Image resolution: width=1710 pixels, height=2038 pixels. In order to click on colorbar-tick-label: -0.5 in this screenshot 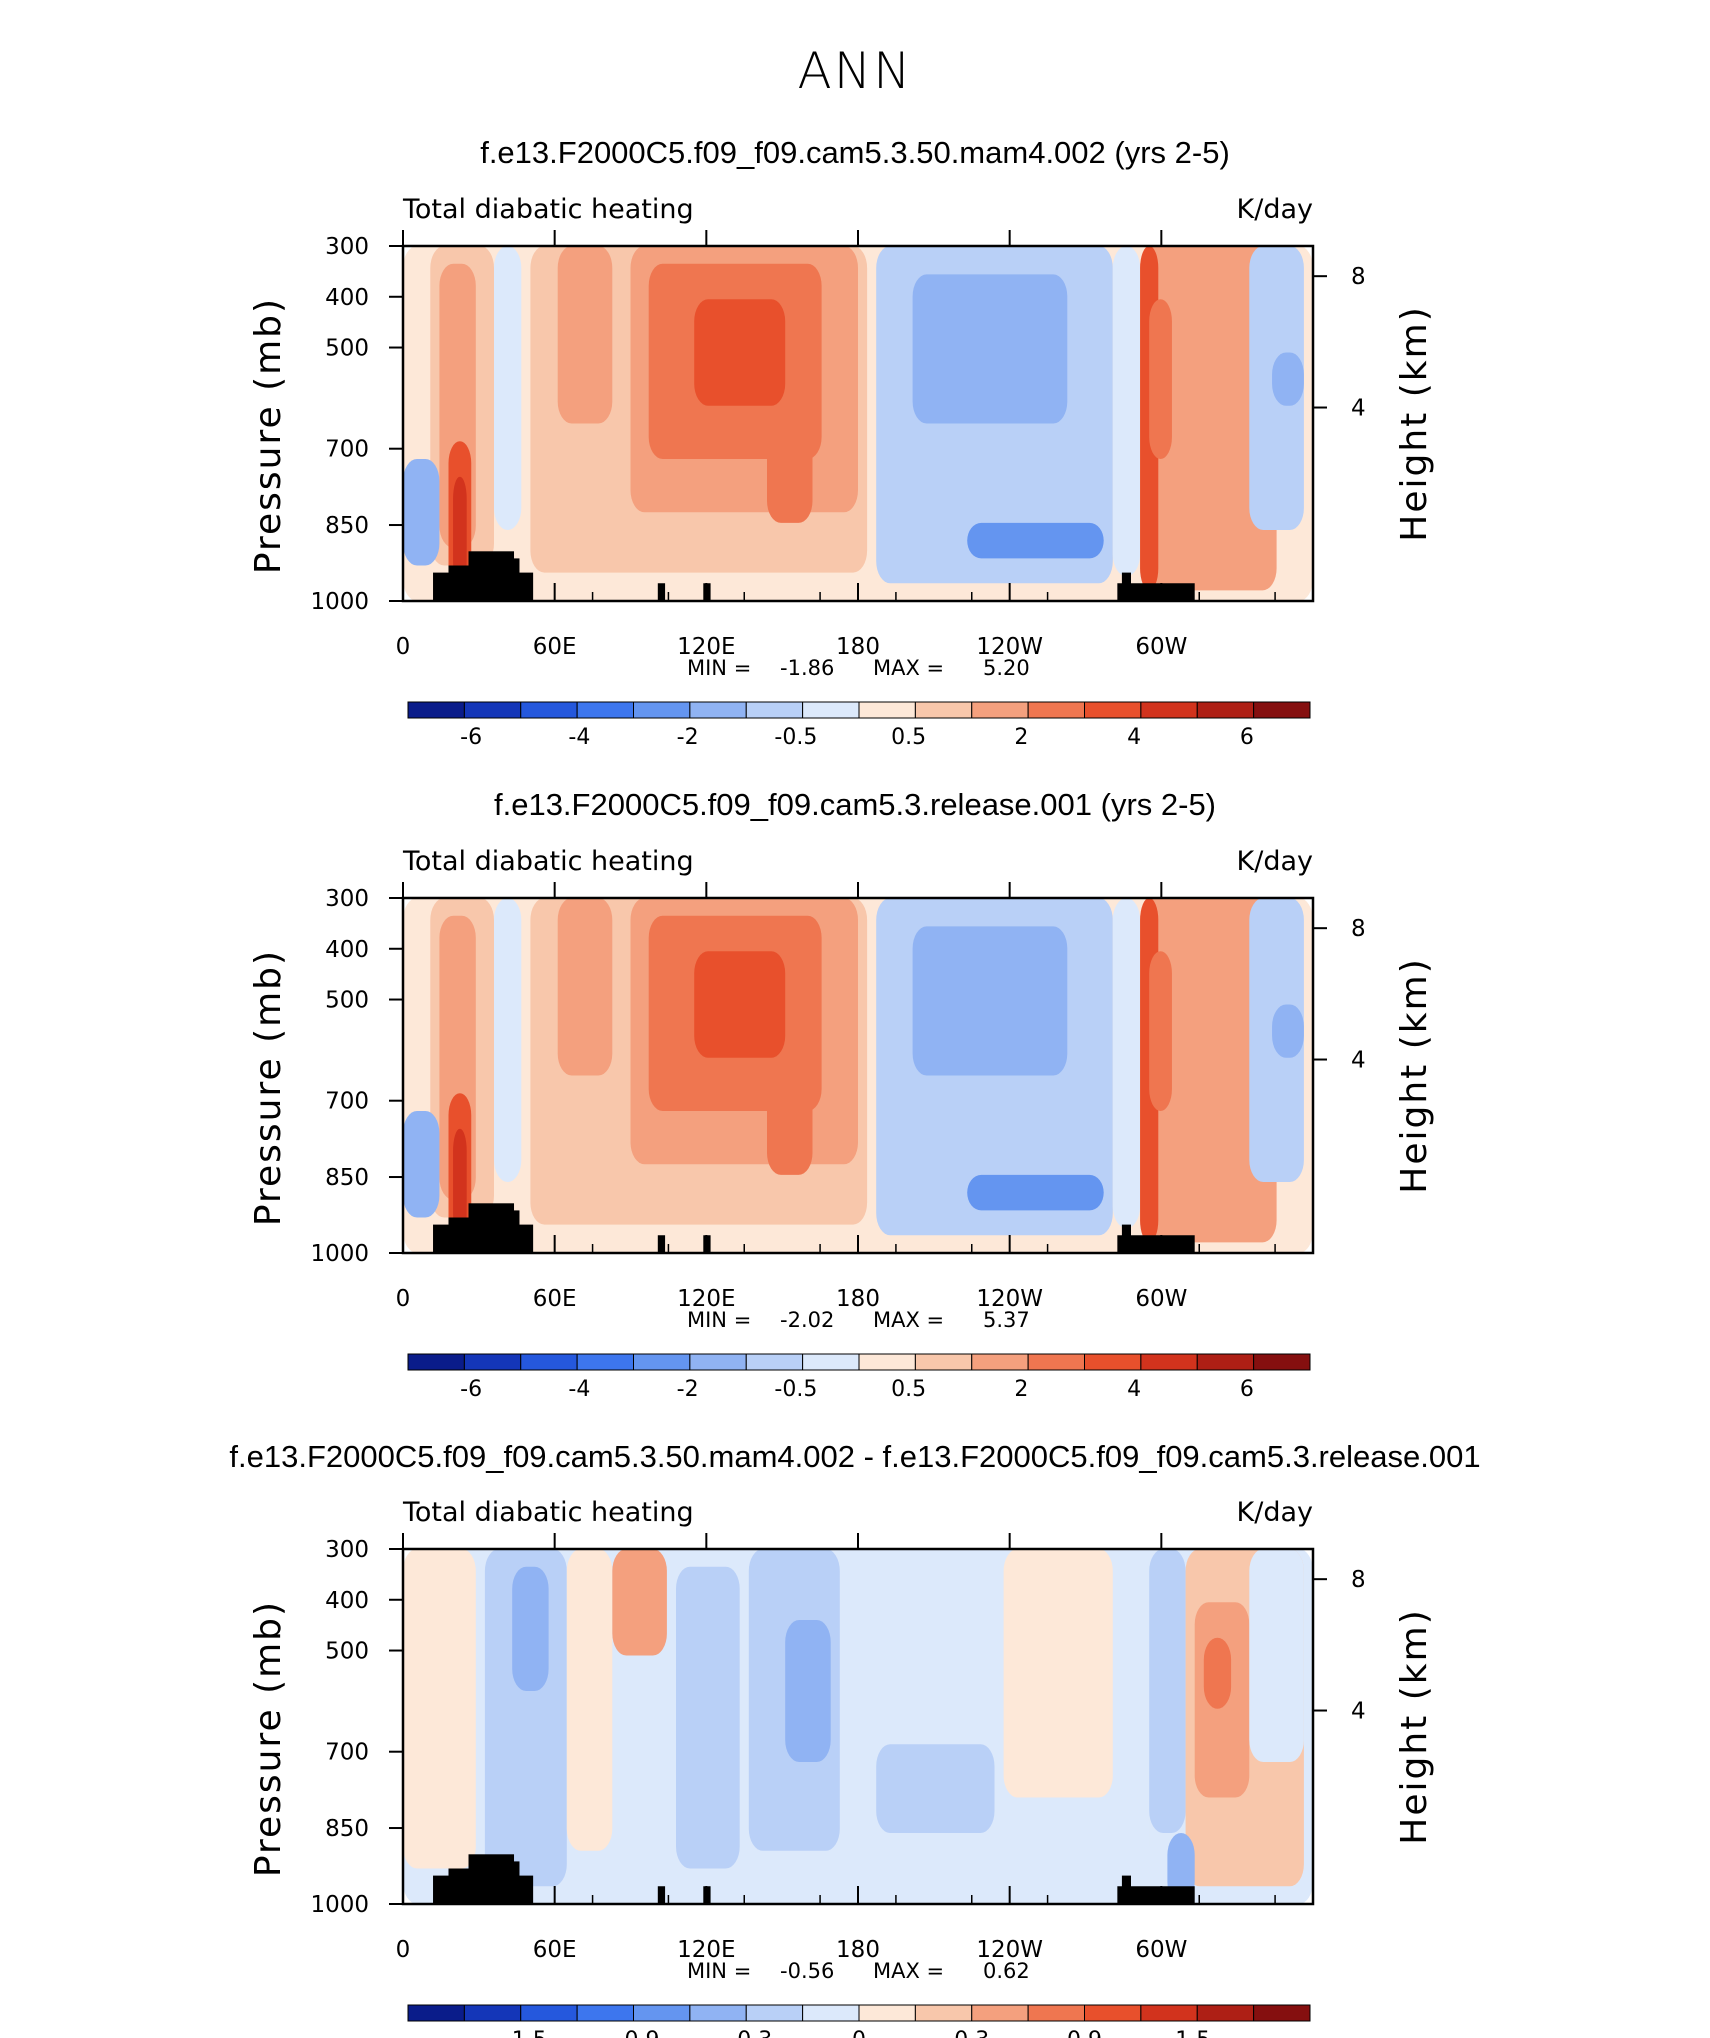, I will do `click(795, 737)`.